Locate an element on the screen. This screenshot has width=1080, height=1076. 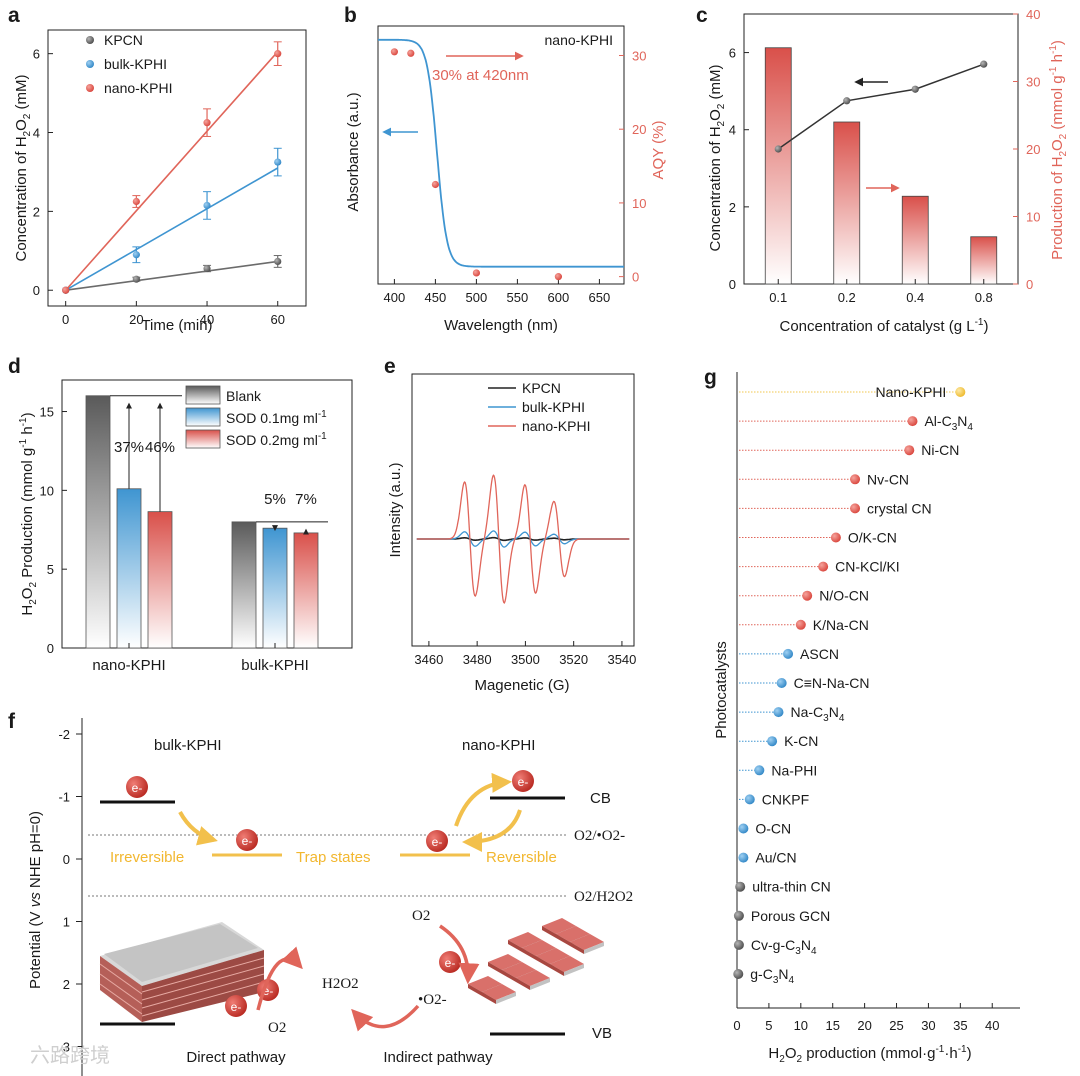
series-label-b: nano-KPHI is located at coordinates (579, 40).